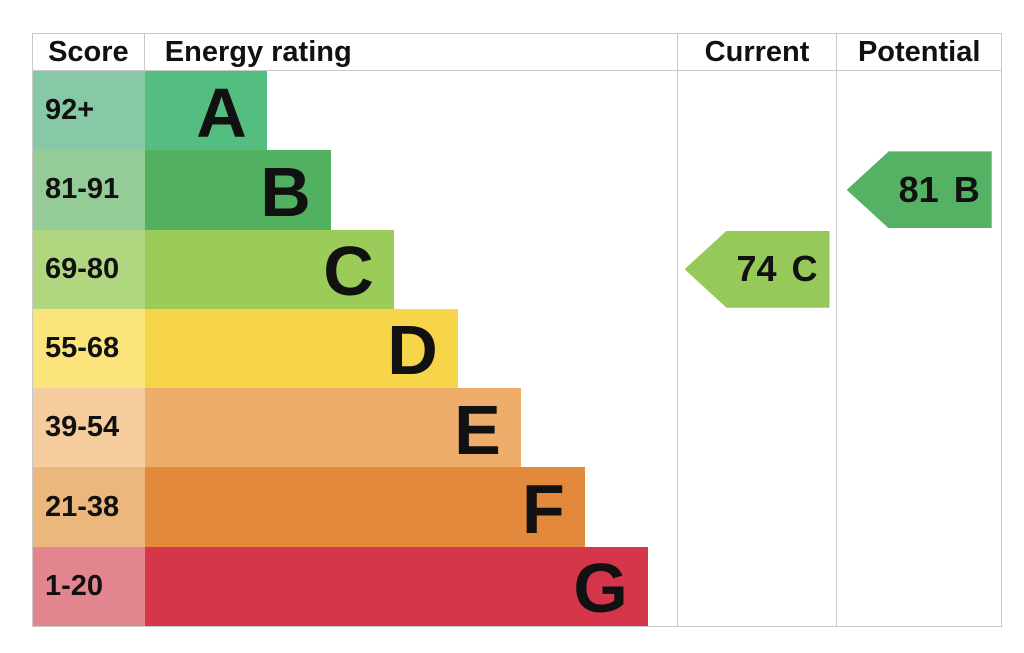  What do you see at coordinates (89, 348) in the screenshot?
I see `band-score-range: 55-68` at bounding box center [89, 348].